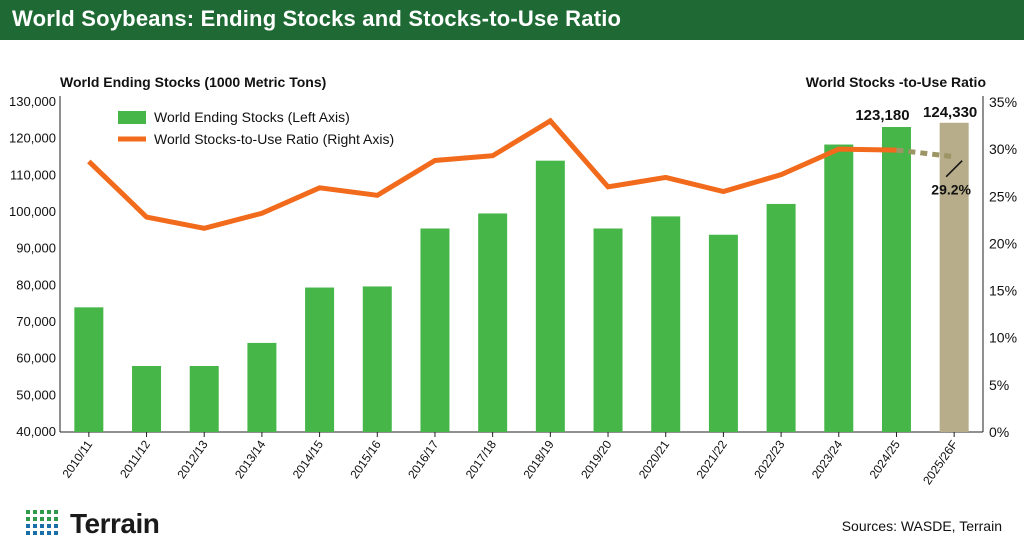  I want to click on annotation-label: 29.2%, so click(951, 190).